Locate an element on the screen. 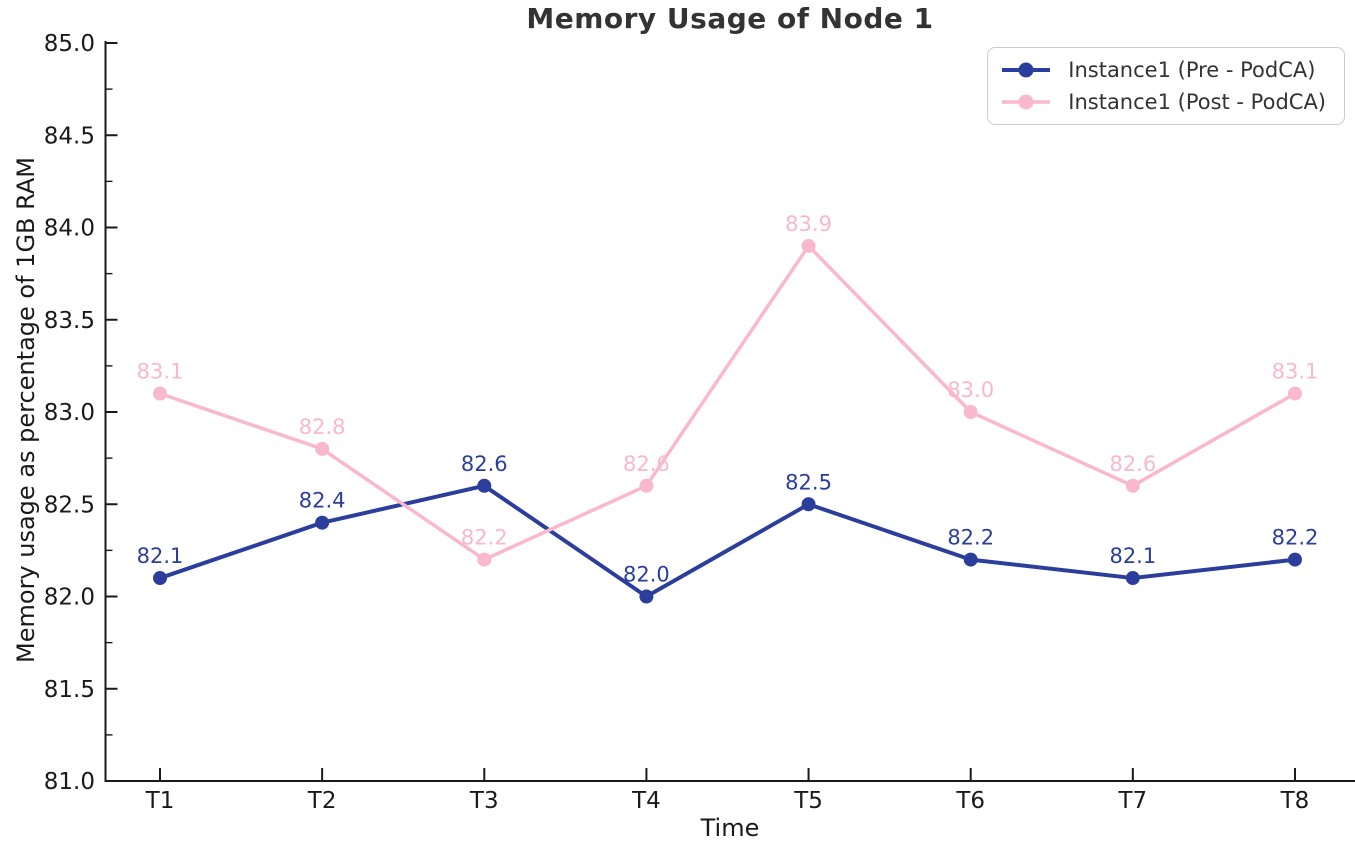 The height and width of the screenshot is (848, 1355). data-point-label: 83.9 is located at coordinates (808, 224).